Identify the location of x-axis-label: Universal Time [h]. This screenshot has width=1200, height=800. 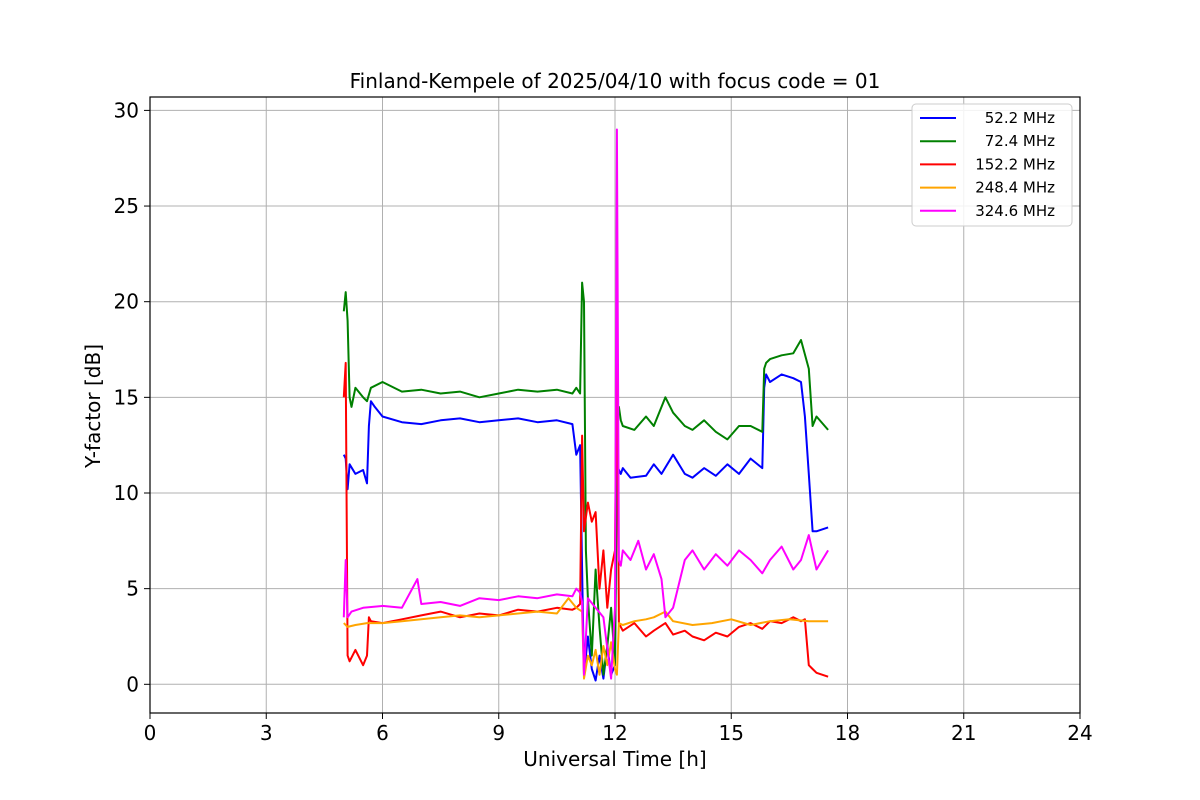
(614, 759).